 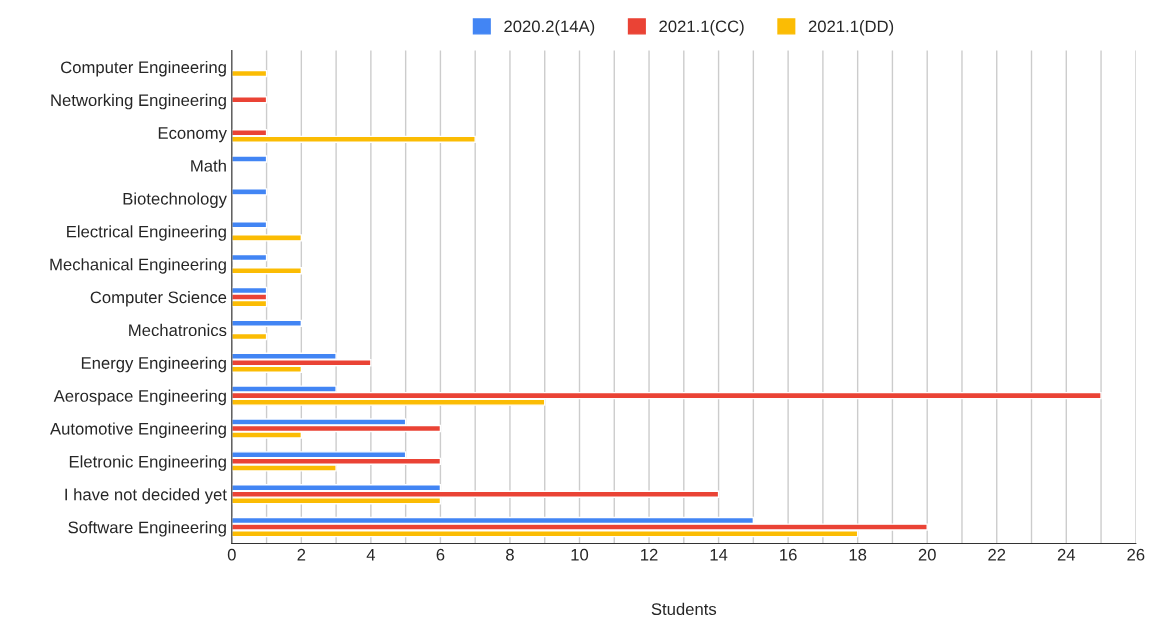 I want to click on y-tick-label: Aerospace Engineering, so click(x=139, y=397).